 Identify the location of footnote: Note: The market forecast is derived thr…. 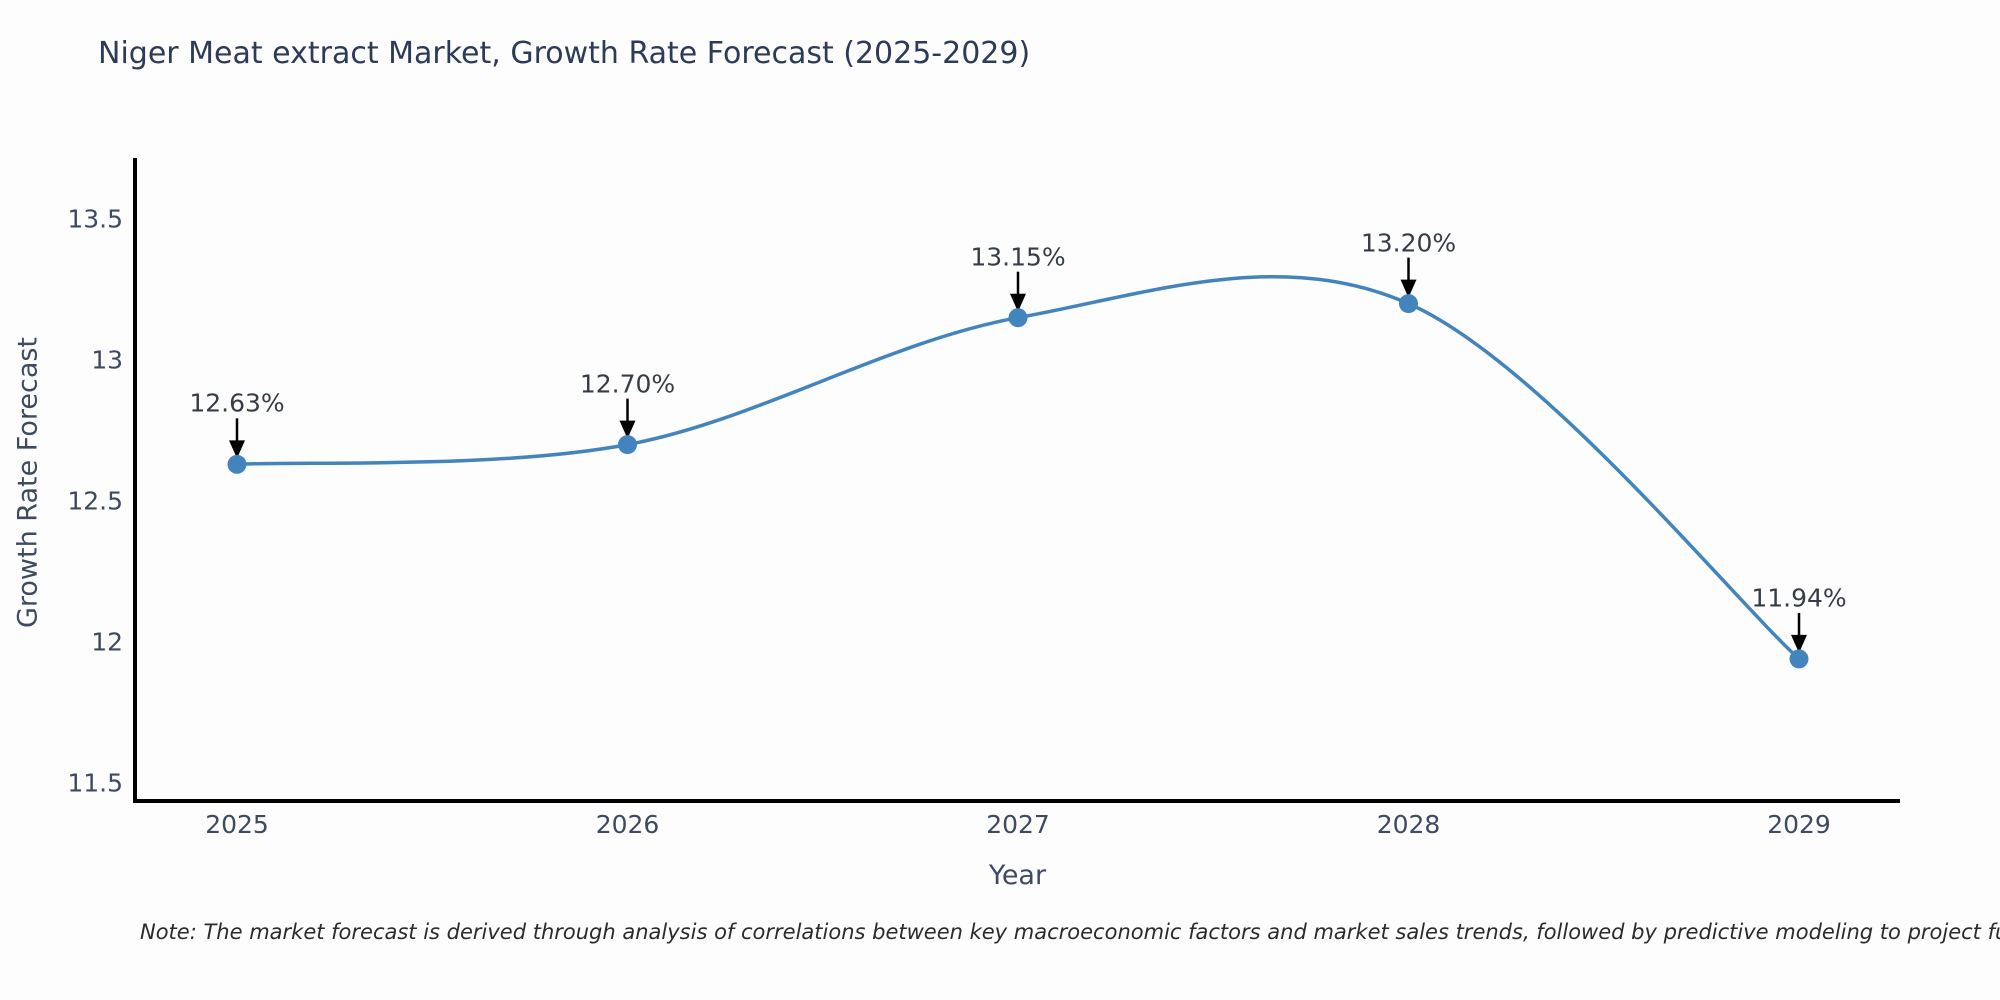
(1070, 932).